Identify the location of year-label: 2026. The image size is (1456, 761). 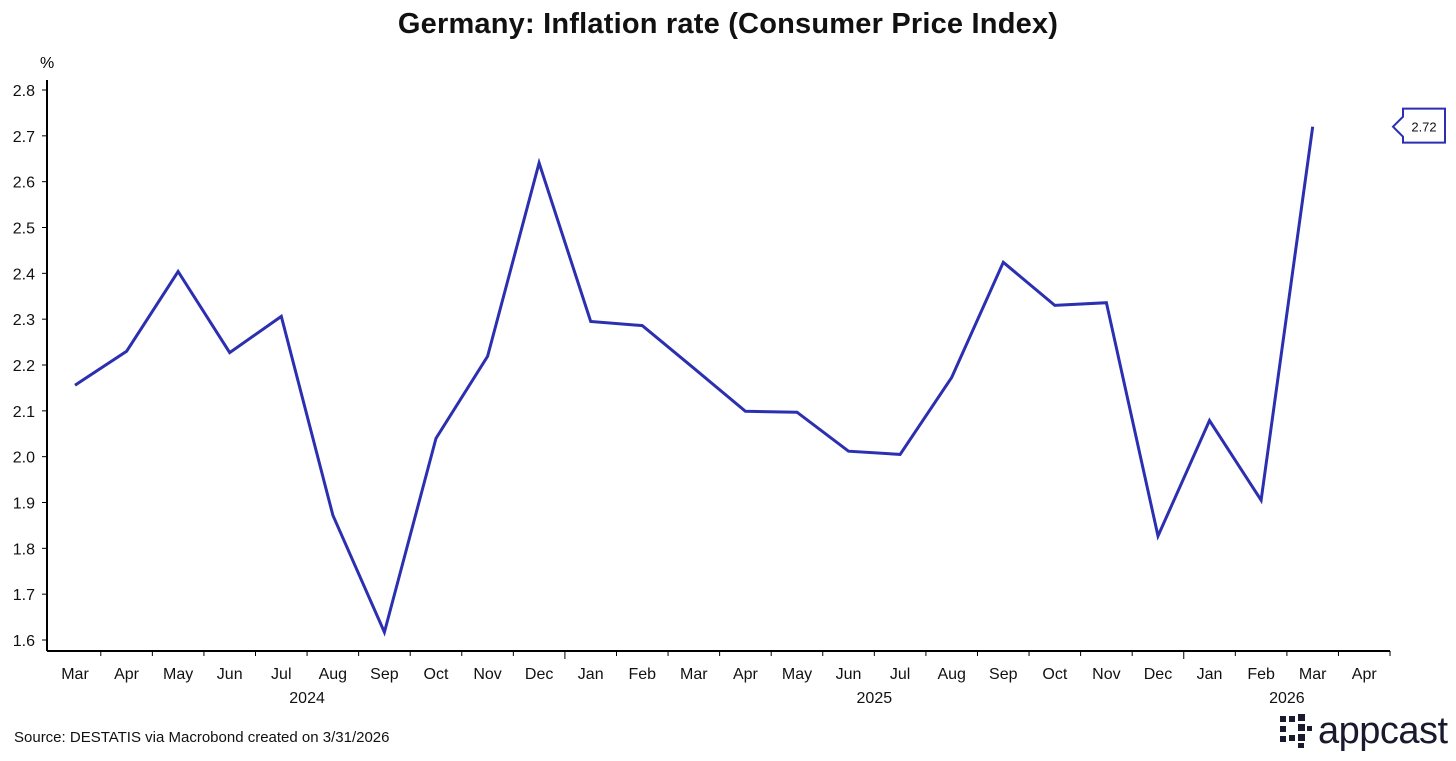
(1287, 698).